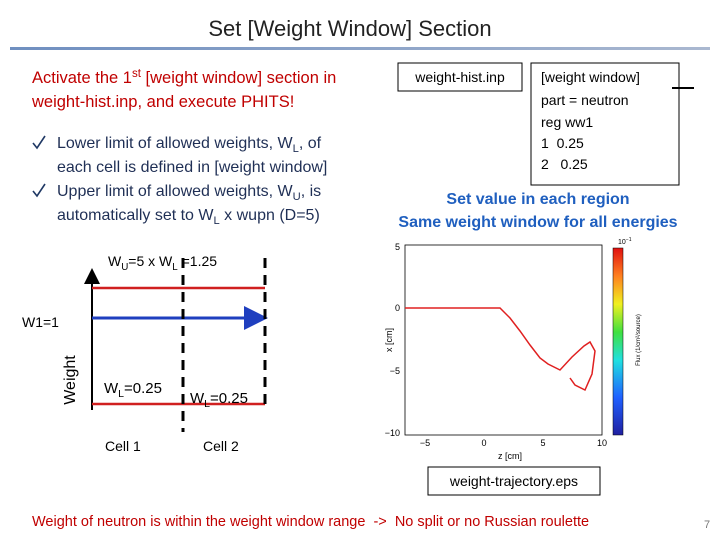 This screenshot has width=720, height=540. What do you see at coordinates (392, 433) in the screenshot?
I see `y-tick-label: −10` at bounding box center [392, 433].